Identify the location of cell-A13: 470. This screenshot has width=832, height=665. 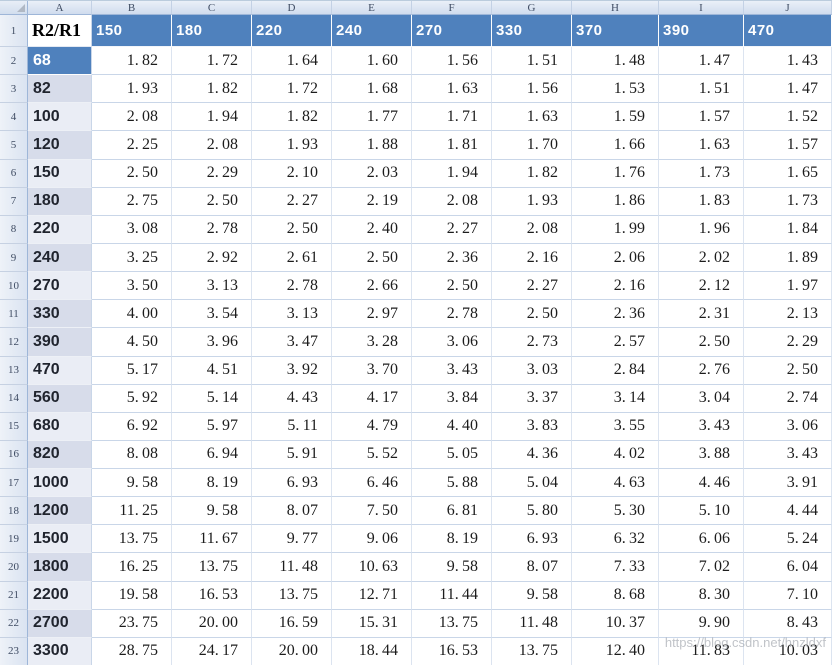
(60, 370).